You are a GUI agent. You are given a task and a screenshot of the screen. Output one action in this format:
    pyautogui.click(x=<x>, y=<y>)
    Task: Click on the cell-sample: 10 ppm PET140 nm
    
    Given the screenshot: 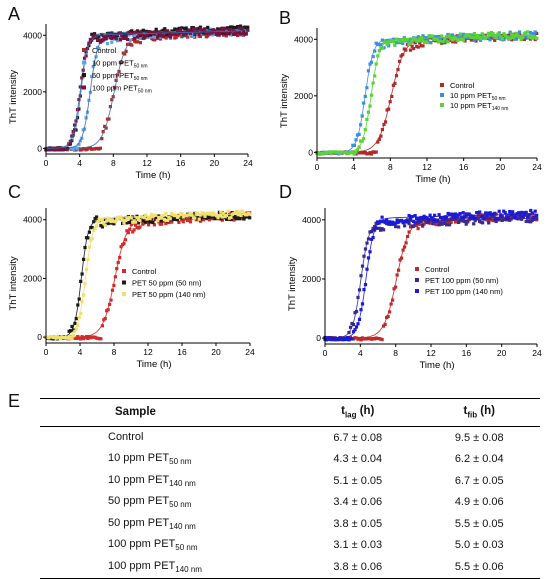 What is the action you would take?
    pyautogui.click(x=152, y=480)
    